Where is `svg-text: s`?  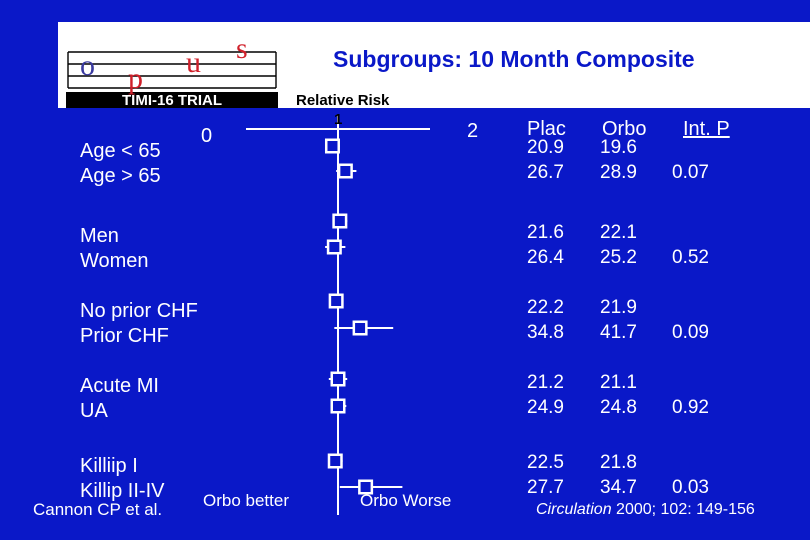 svg-text: s is located at coordinates (242, 48).